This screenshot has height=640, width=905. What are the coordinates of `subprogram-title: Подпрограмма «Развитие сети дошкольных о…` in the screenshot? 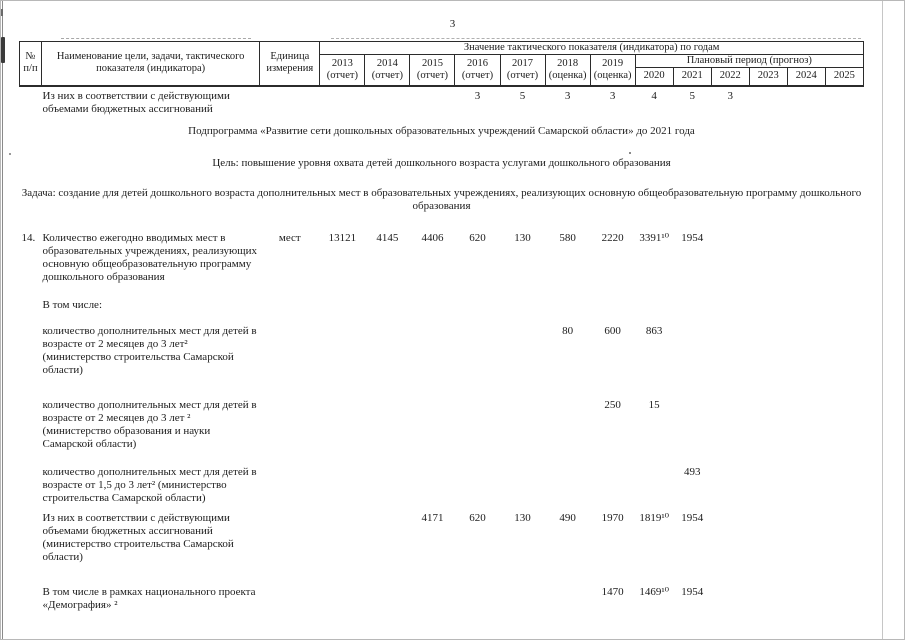 It's located at (441, 130).